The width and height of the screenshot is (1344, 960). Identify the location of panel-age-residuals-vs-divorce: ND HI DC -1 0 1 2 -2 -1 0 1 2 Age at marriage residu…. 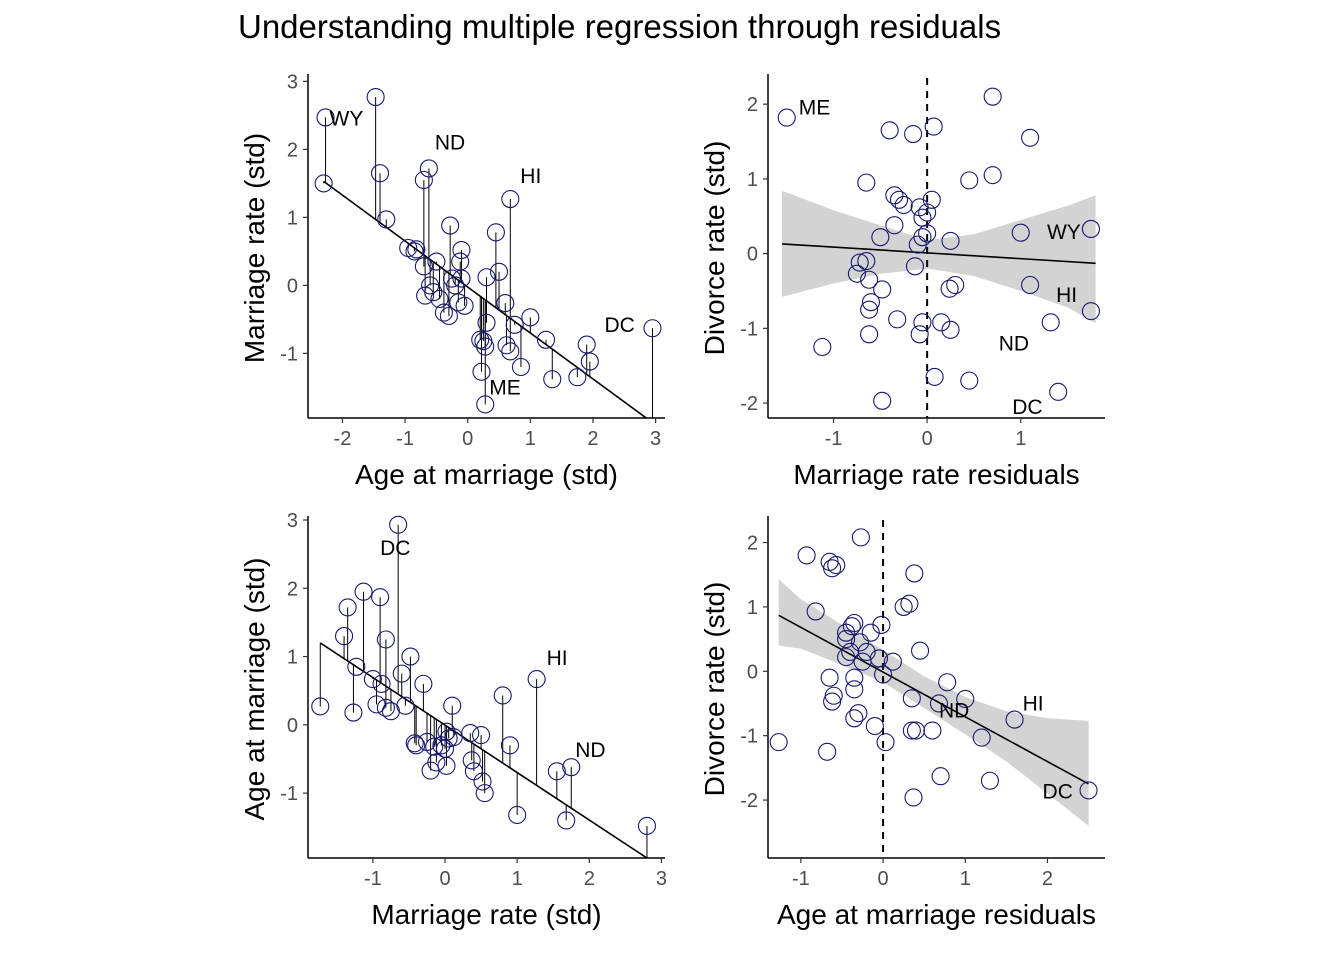
(902, 723).